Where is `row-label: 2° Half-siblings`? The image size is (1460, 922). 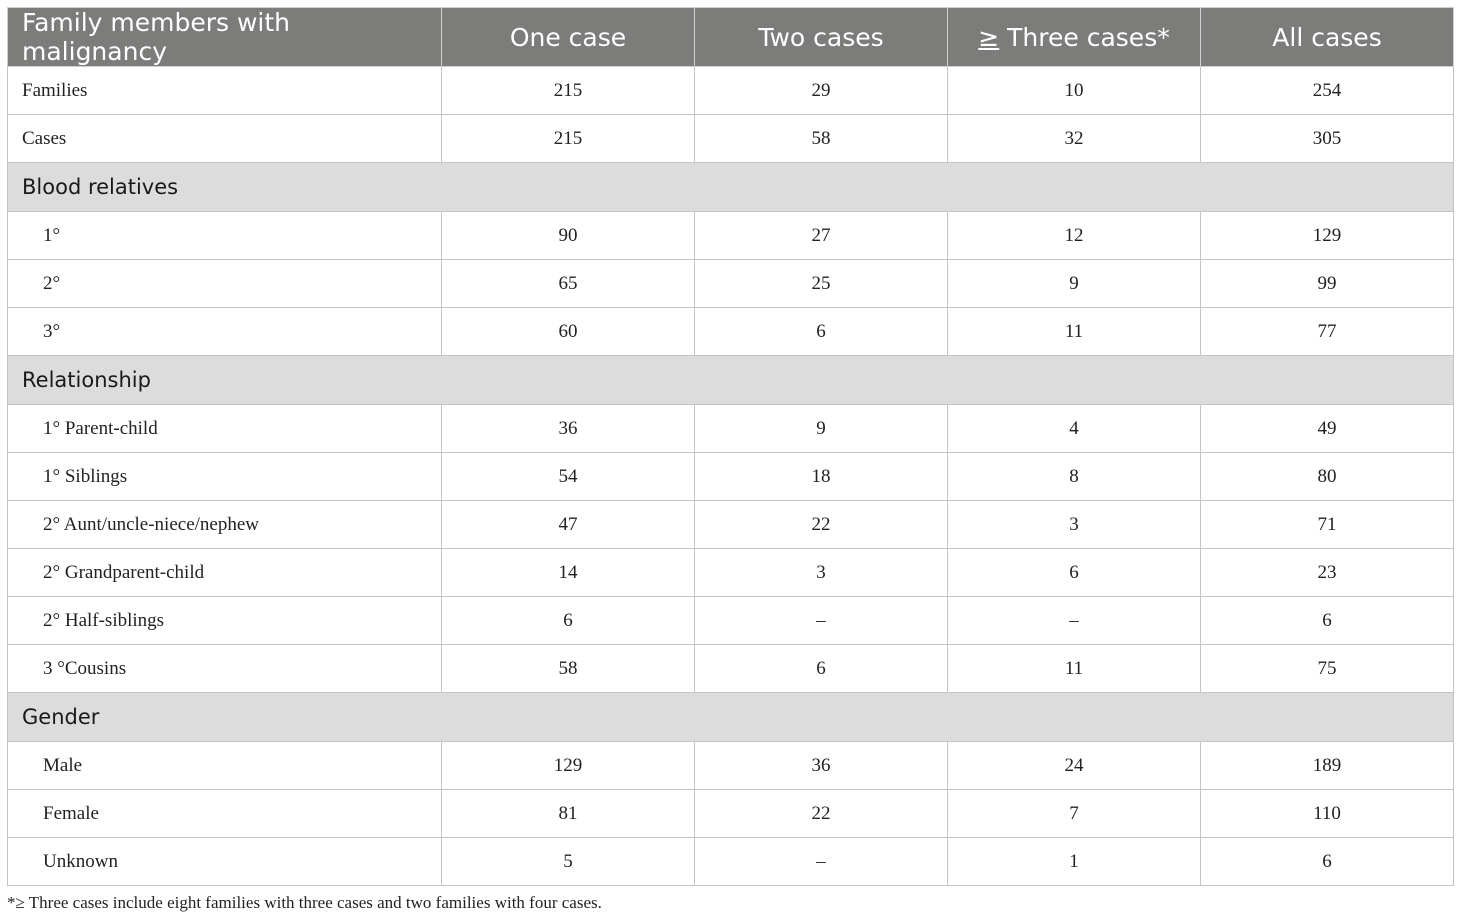
row-label: 2° Half-siblings is located at coordinates (224, 620).